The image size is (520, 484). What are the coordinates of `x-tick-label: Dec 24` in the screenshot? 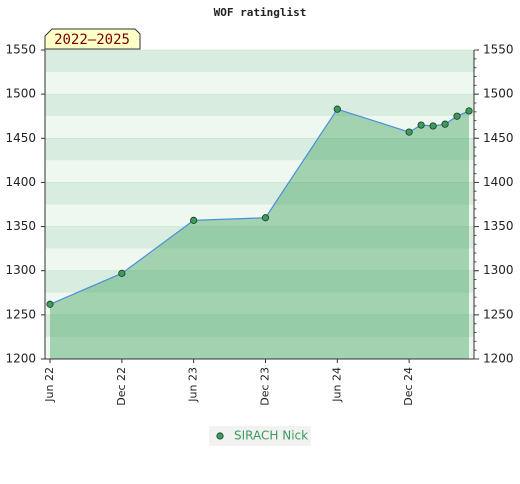 It's located at (408, 386).